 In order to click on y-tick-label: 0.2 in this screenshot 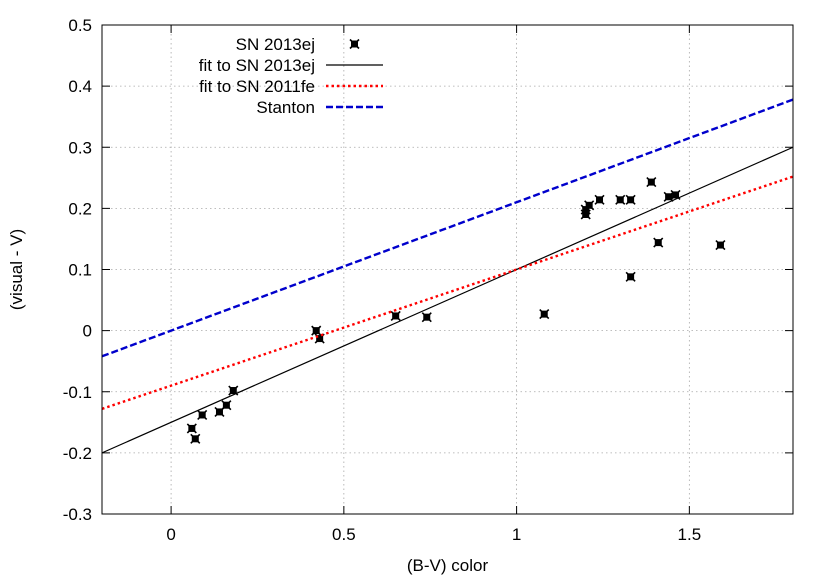, I will do `click(80, 208)`.